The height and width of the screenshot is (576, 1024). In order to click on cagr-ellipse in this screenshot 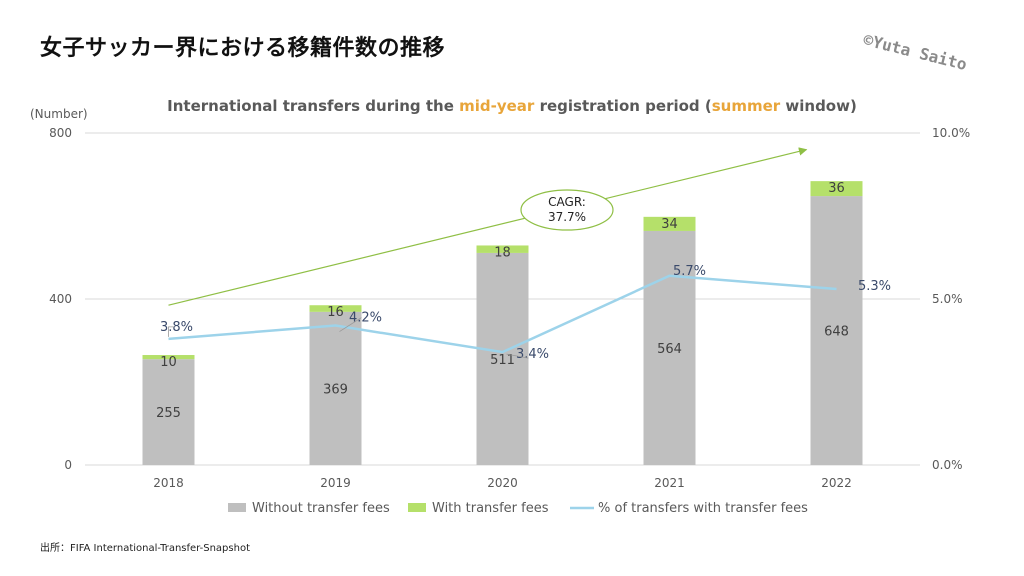, I will do `click(567, 210)`.